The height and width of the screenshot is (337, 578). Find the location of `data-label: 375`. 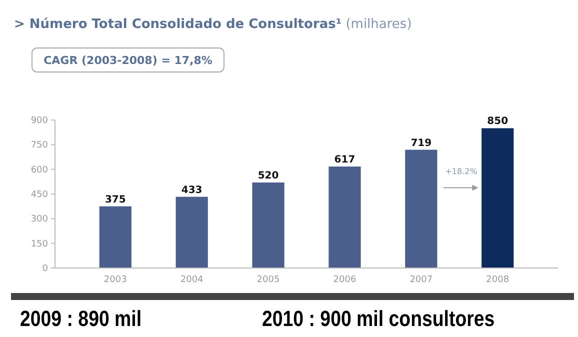

data-label: 375 is located at coordinates (115, 200).